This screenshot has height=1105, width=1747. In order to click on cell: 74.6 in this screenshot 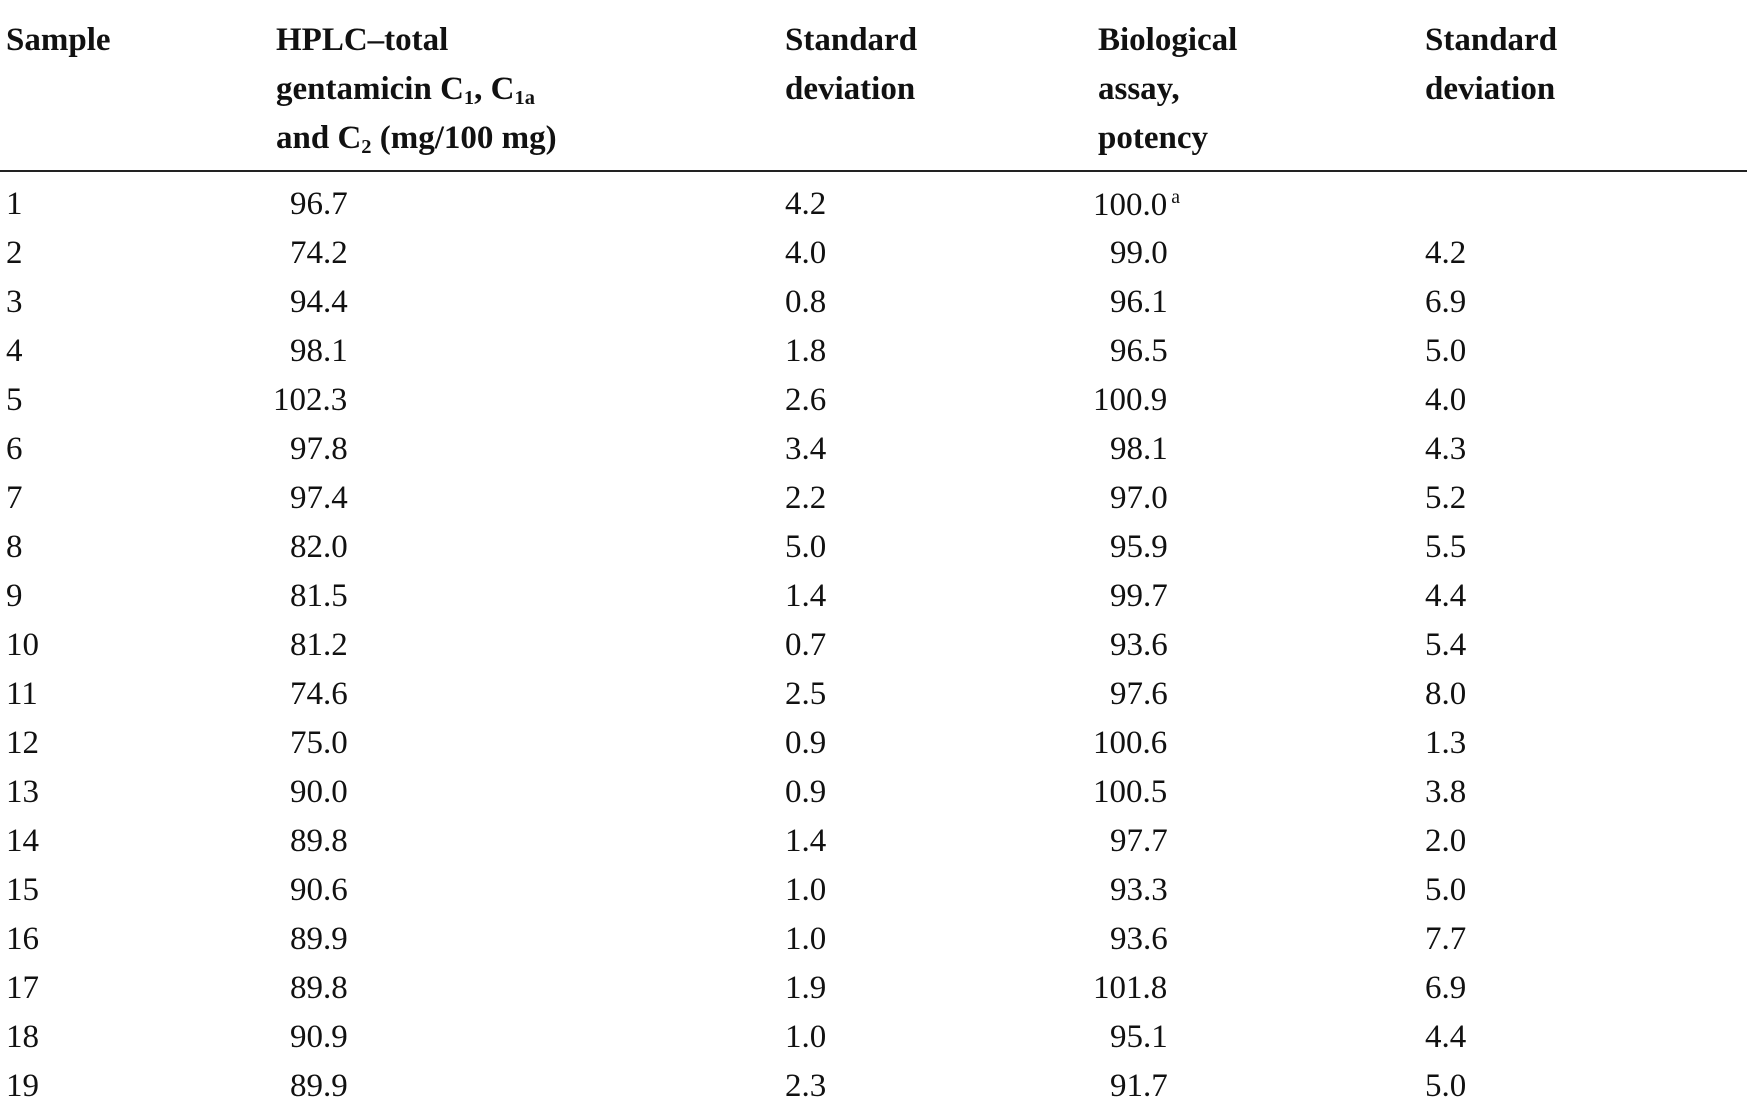, I will do `click(319, 694)`.